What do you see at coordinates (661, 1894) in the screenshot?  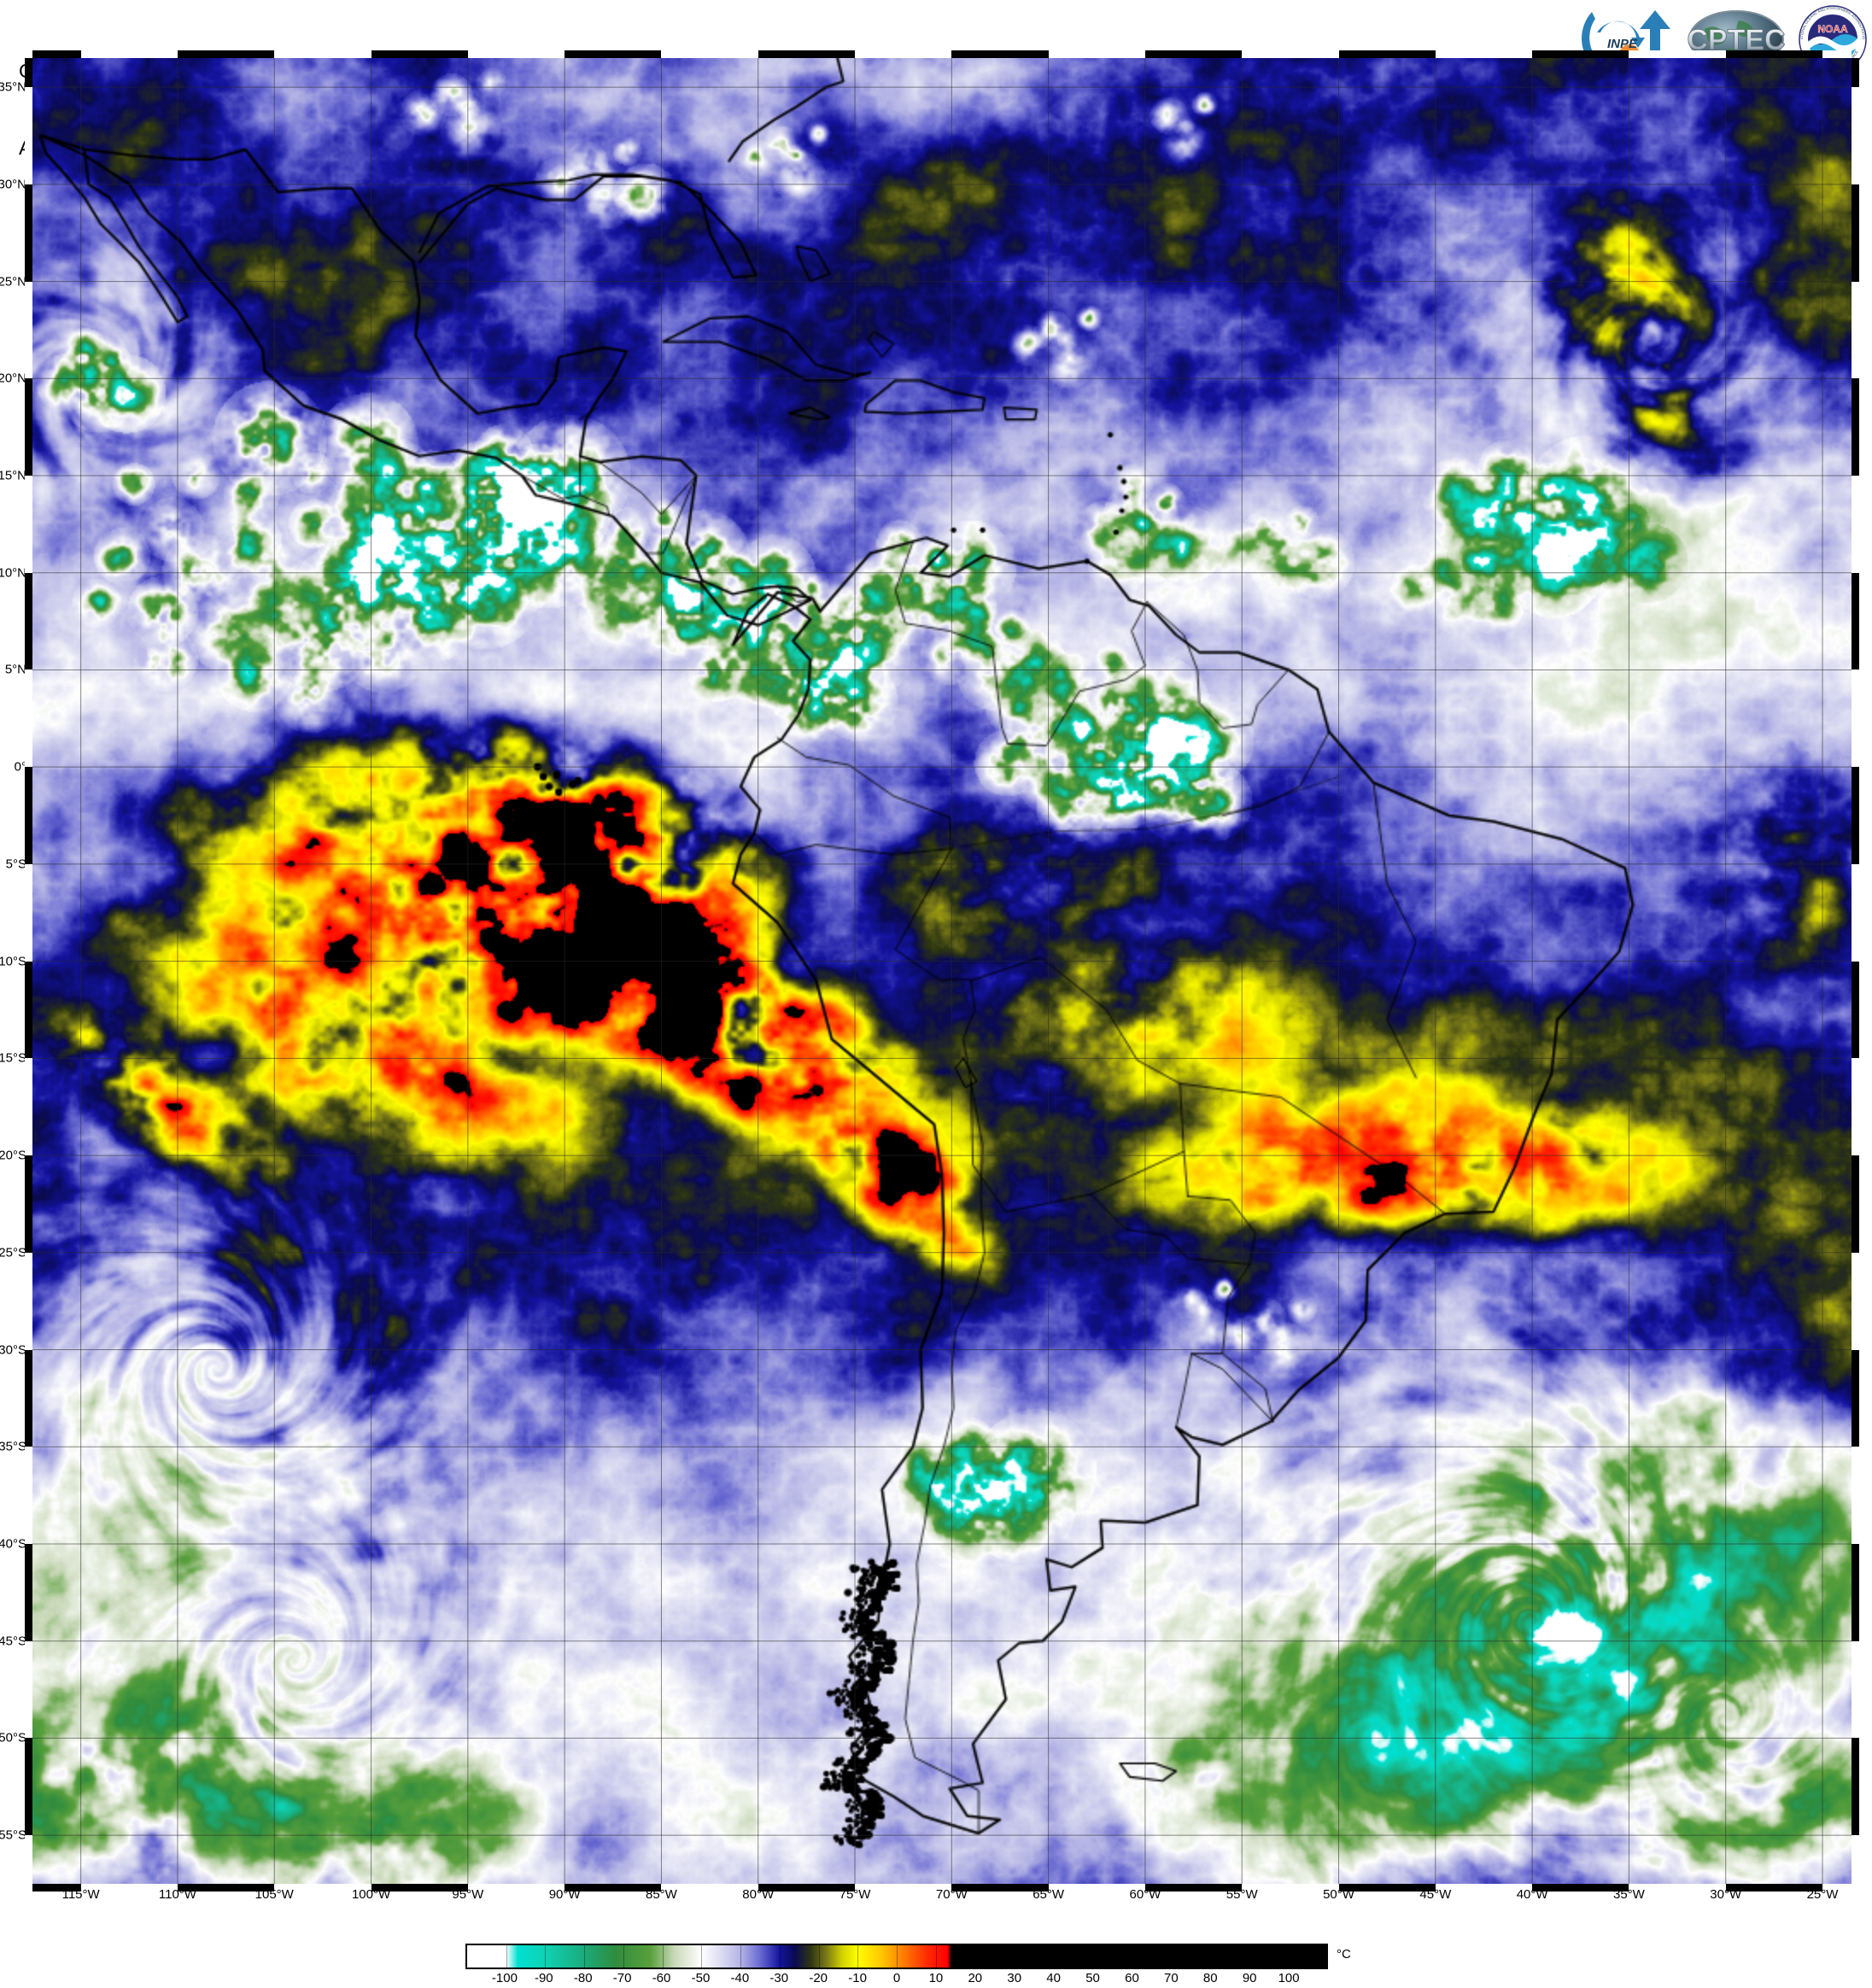 I see `longitude-tick-label: 85°W` at bounding box center [661, 1894].